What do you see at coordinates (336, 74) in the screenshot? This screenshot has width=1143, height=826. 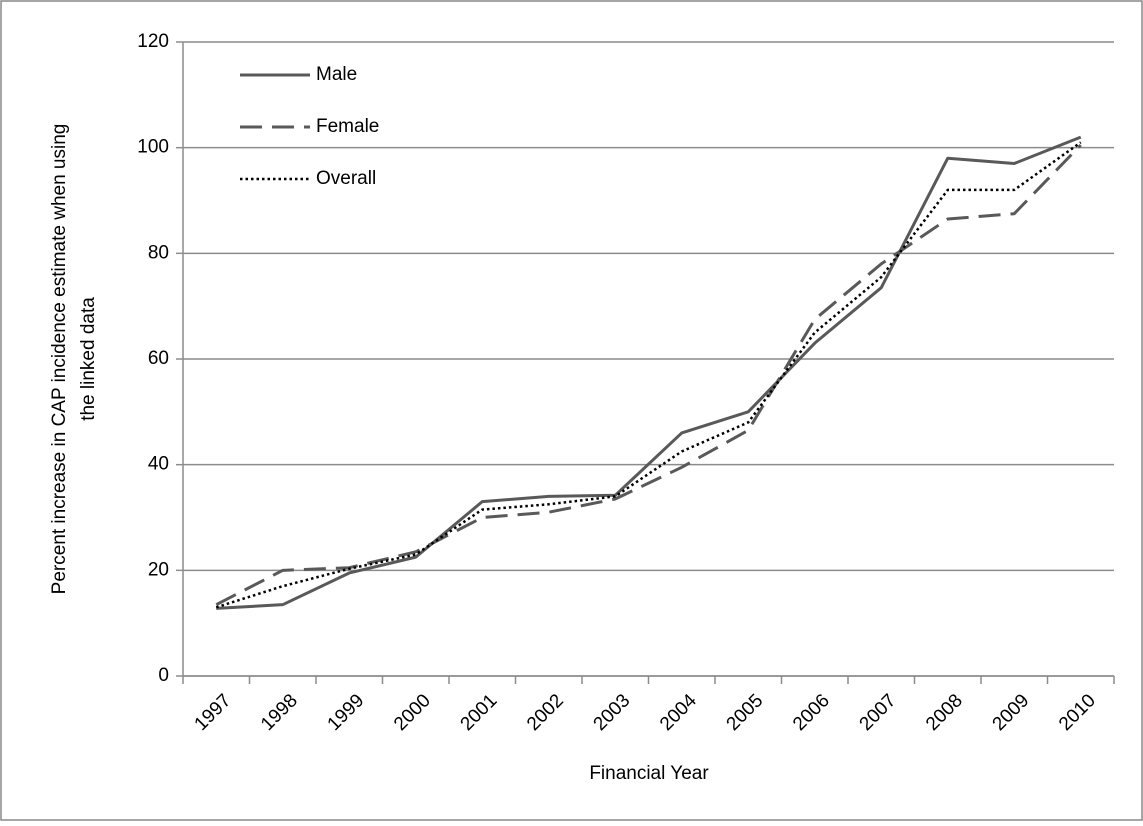 I see `legend-label: Male` at bounding box center [336, 74].